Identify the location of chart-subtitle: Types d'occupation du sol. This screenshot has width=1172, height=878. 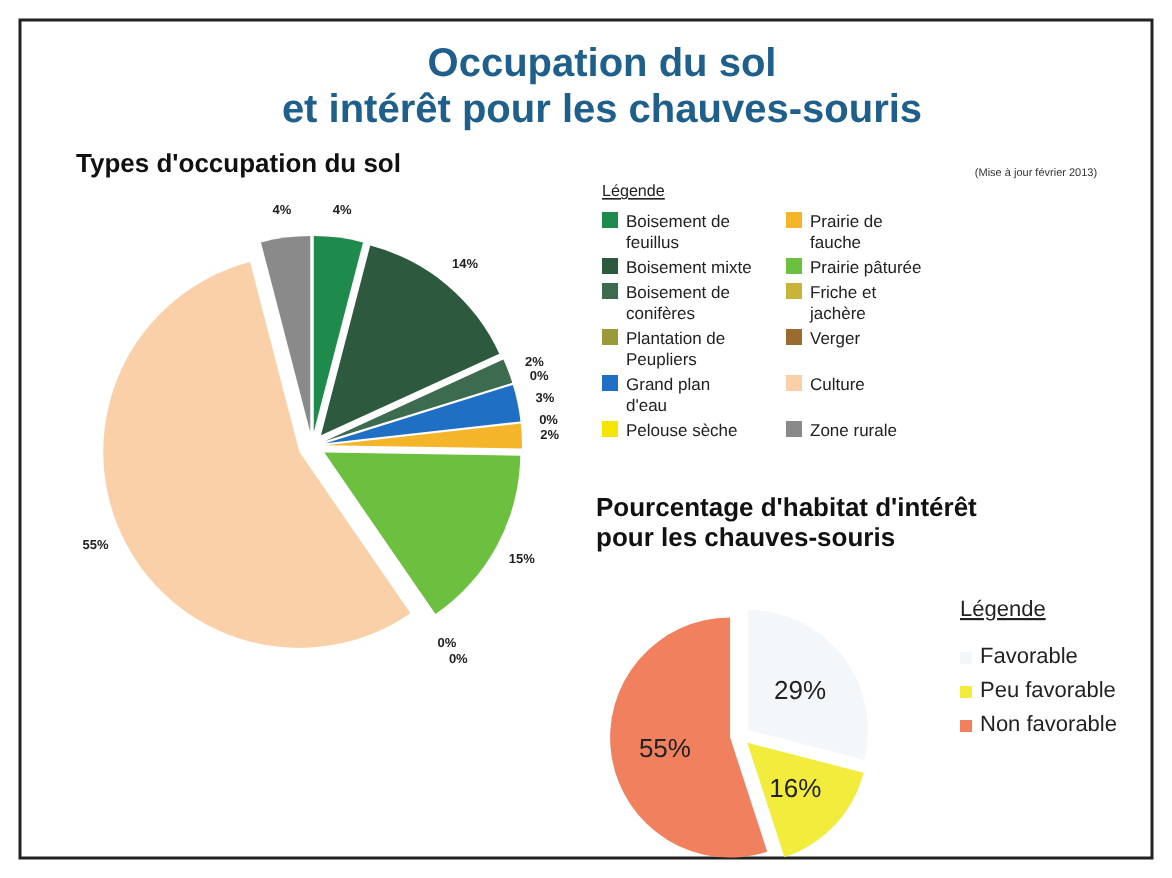
(238, 163).